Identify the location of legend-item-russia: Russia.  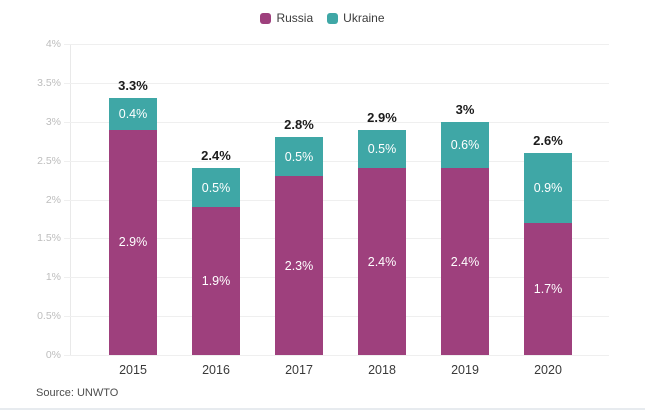
(286, 18).